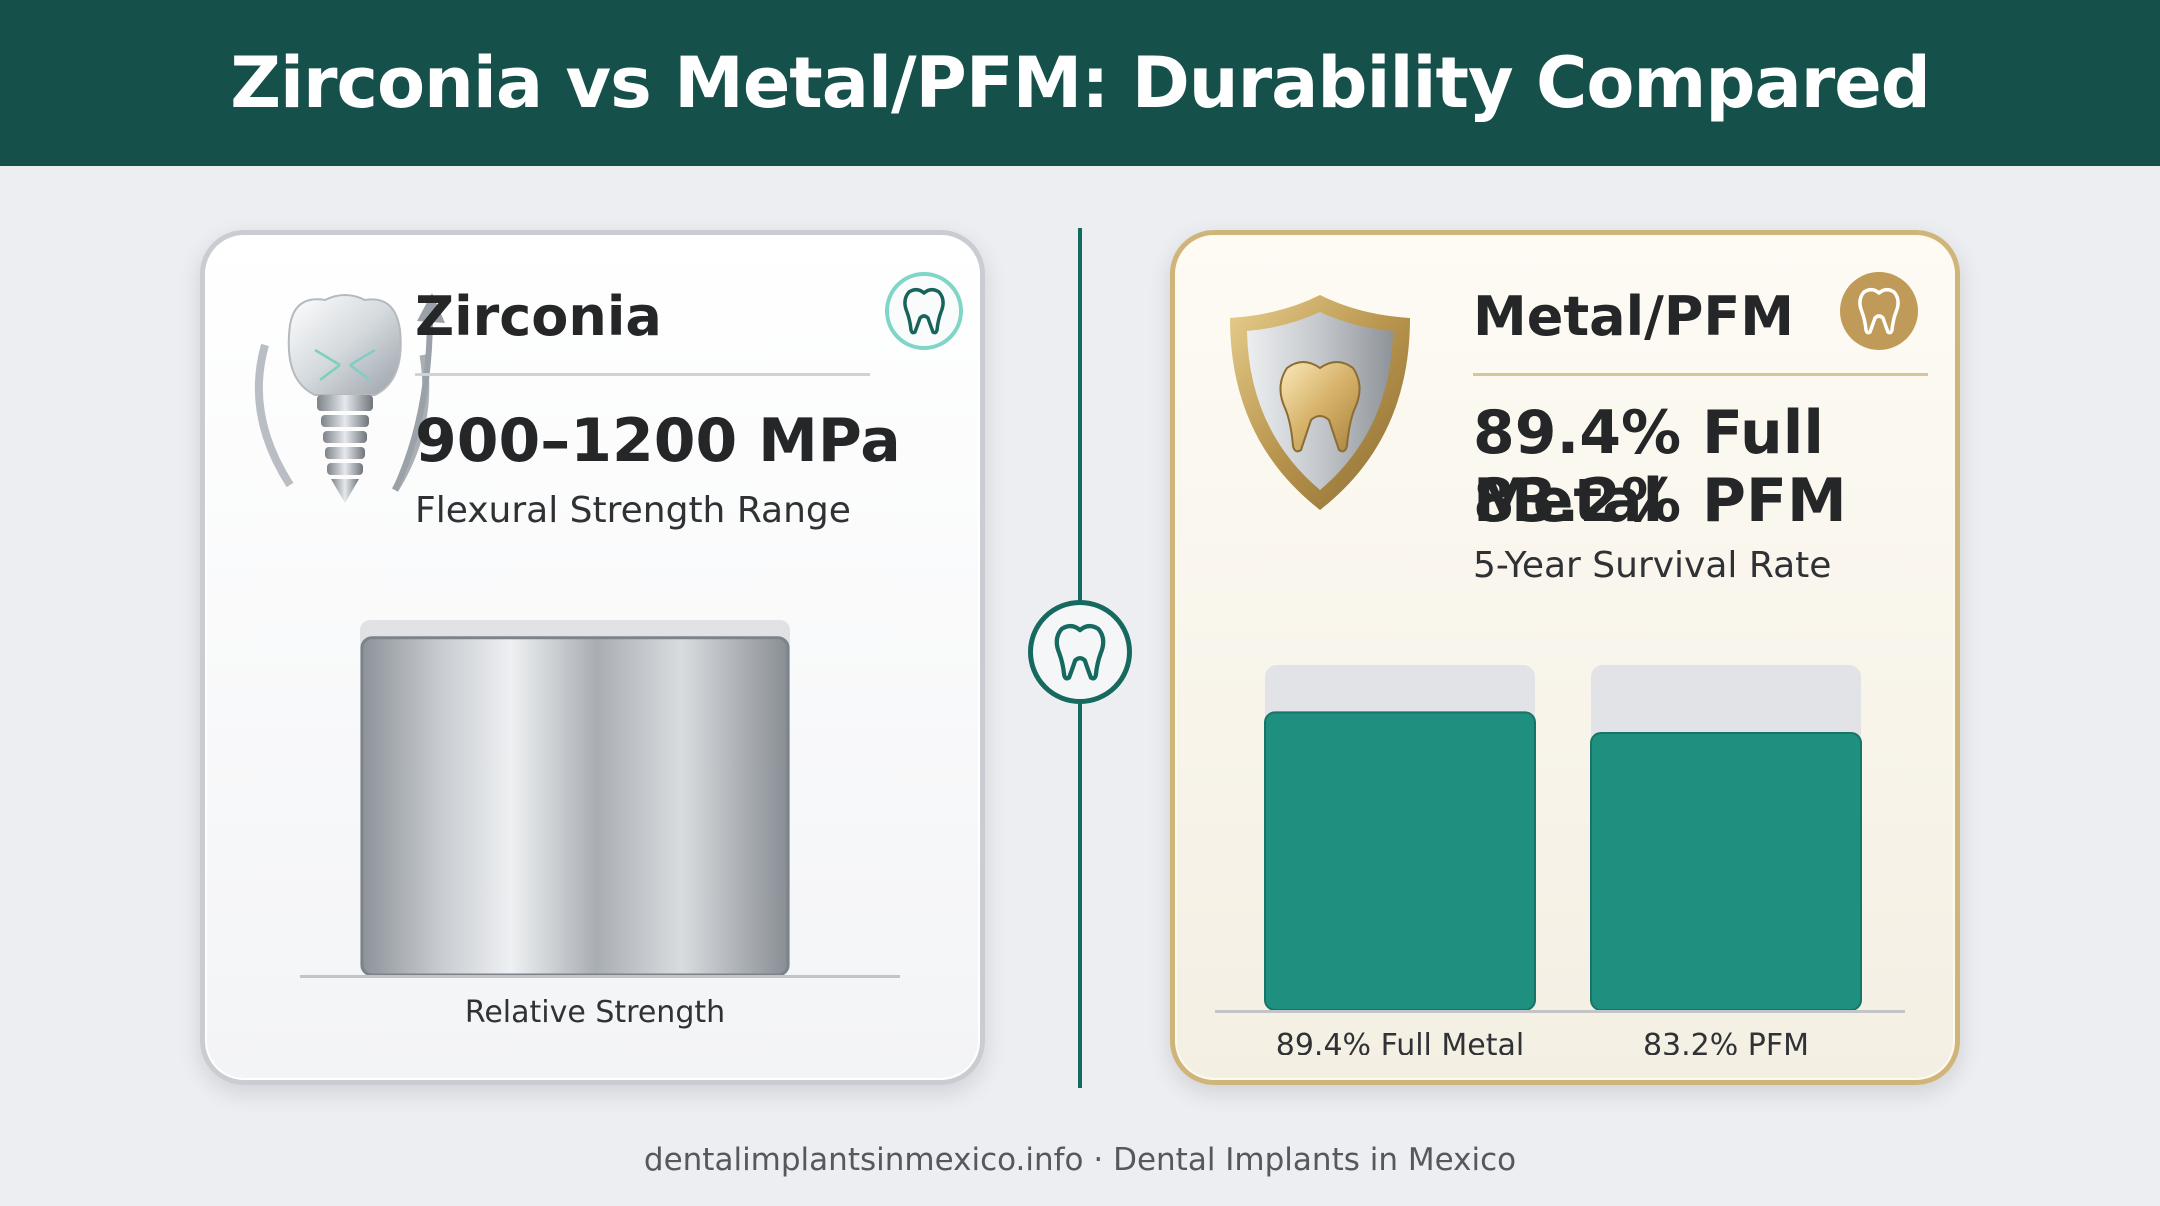 This screenshot has height=1206, width=2160. I want to click on shield-tooth-icon, so click(1320, 402).